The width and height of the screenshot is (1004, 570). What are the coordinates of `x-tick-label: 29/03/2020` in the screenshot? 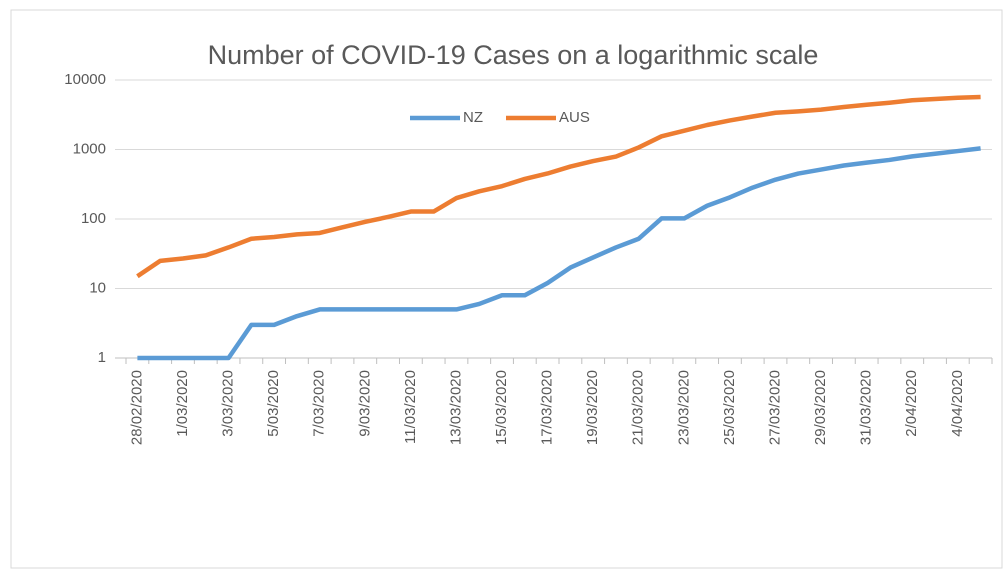 It's located at (820, 407).